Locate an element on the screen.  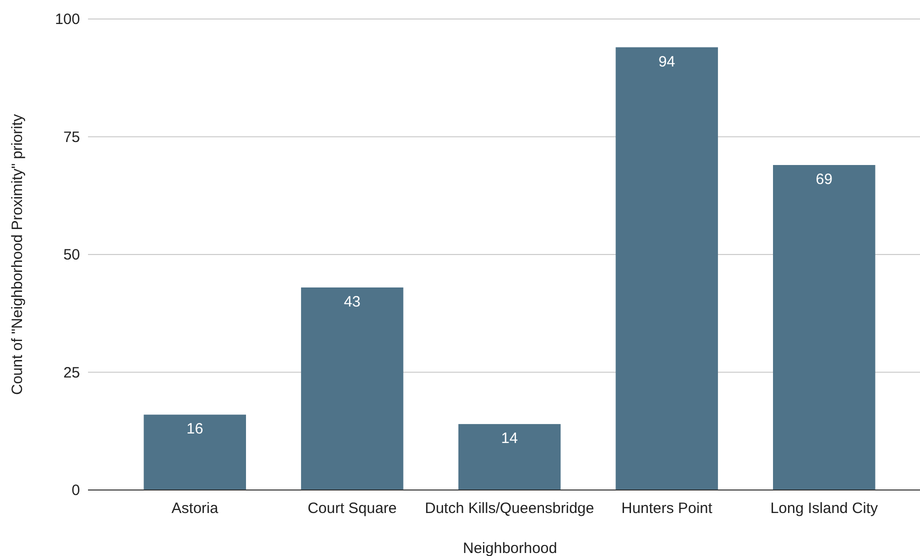
y-tick-label: 0 is located at coordinates (76, 490).